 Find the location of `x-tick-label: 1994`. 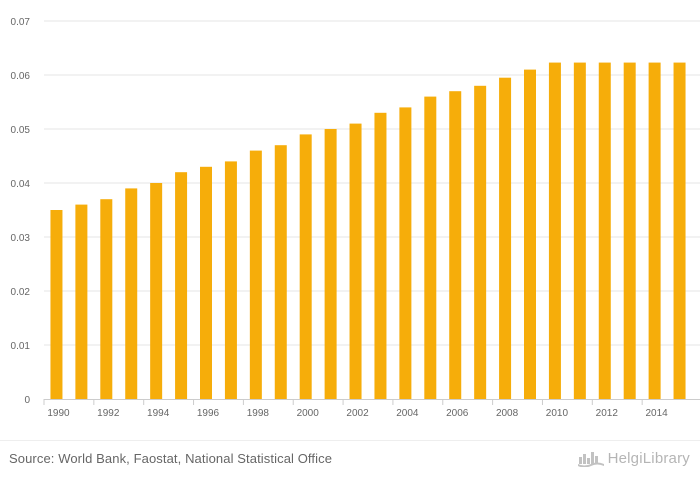

x-tick-label: 1994 is located at coordinates (158, 413).